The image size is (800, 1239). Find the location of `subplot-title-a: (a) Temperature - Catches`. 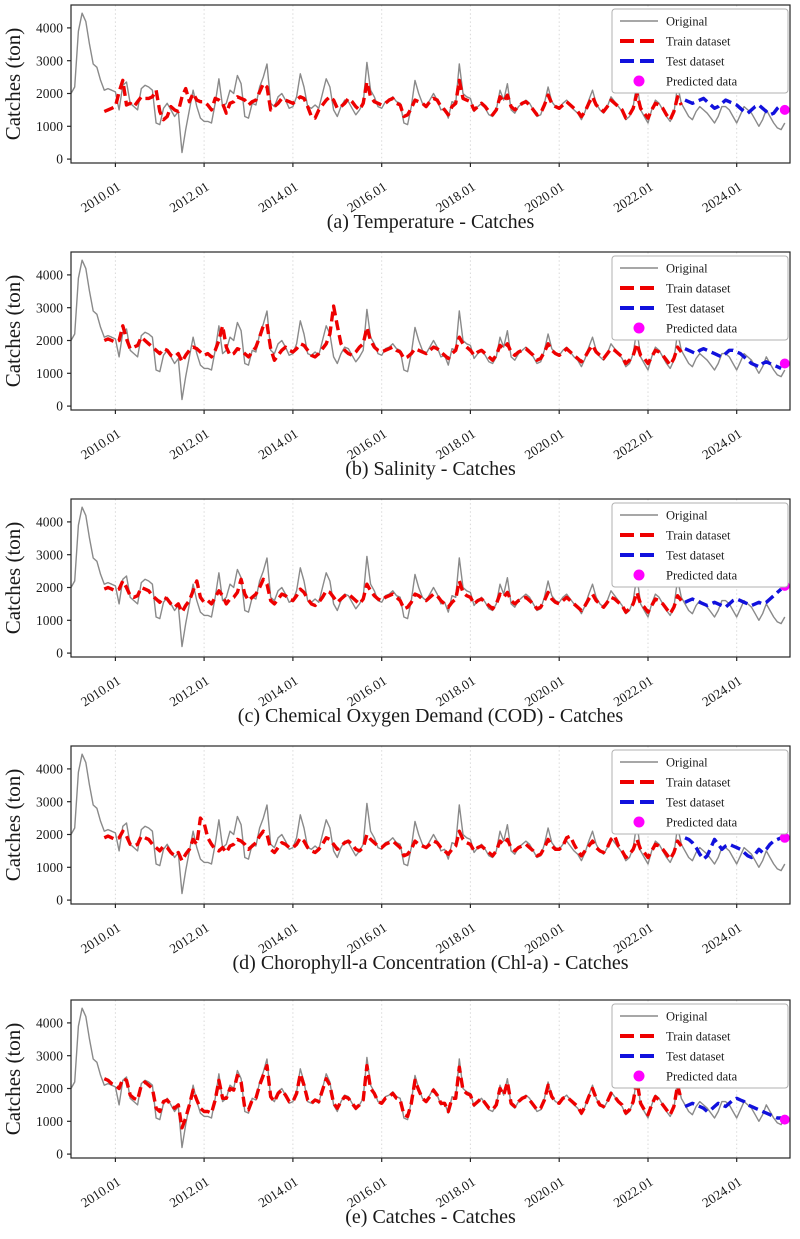

subplot-title-a: (a) Temperature - Catches is located at coordinates (431, 222).